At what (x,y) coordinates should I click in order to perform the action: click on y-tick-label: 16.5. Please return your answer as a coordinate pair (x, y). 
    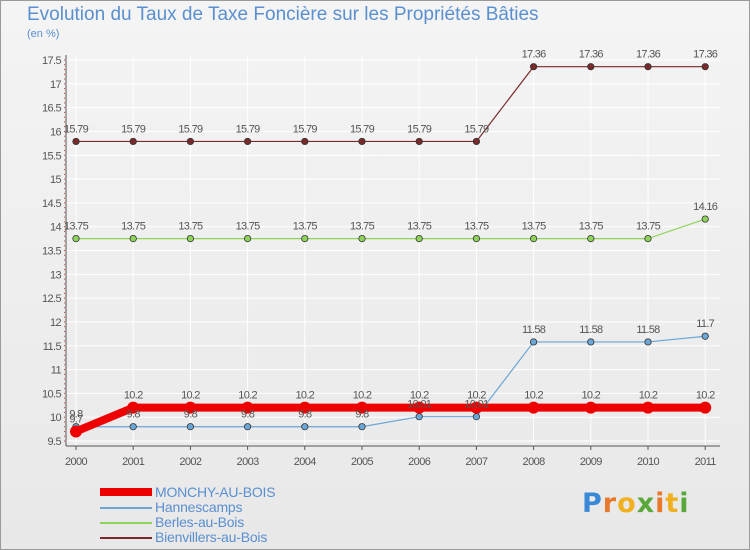
    Looking at the image, I should click on (51, 109).